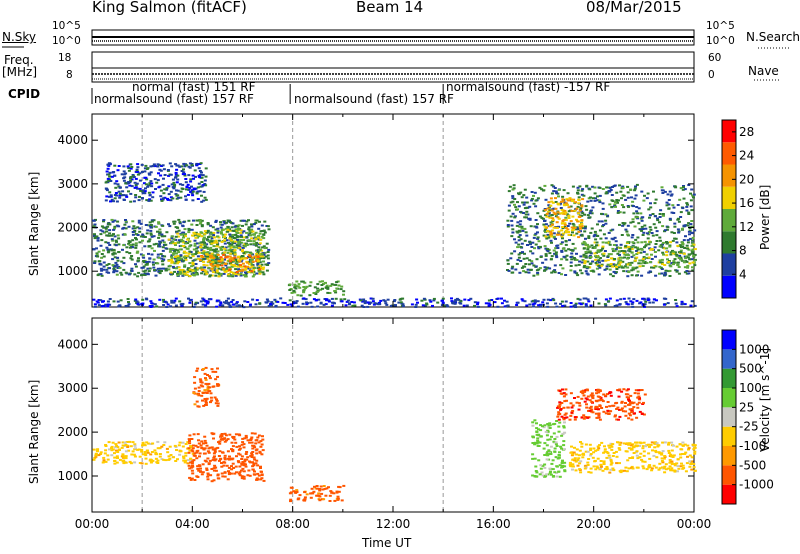 The width and height of the screenshot is (800, 554). What do you see at coordinates (292, 524) in the screenshot?
I see `xtick-label: 08:00` at bounding box center [292, 524].